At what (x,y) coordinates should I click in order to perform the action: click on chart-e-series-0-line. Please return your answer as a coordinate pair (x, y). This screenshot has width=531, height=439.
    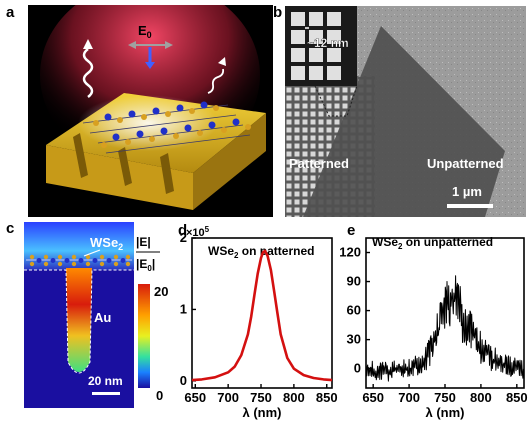
    Looking at the image, I should click on (445, 328).